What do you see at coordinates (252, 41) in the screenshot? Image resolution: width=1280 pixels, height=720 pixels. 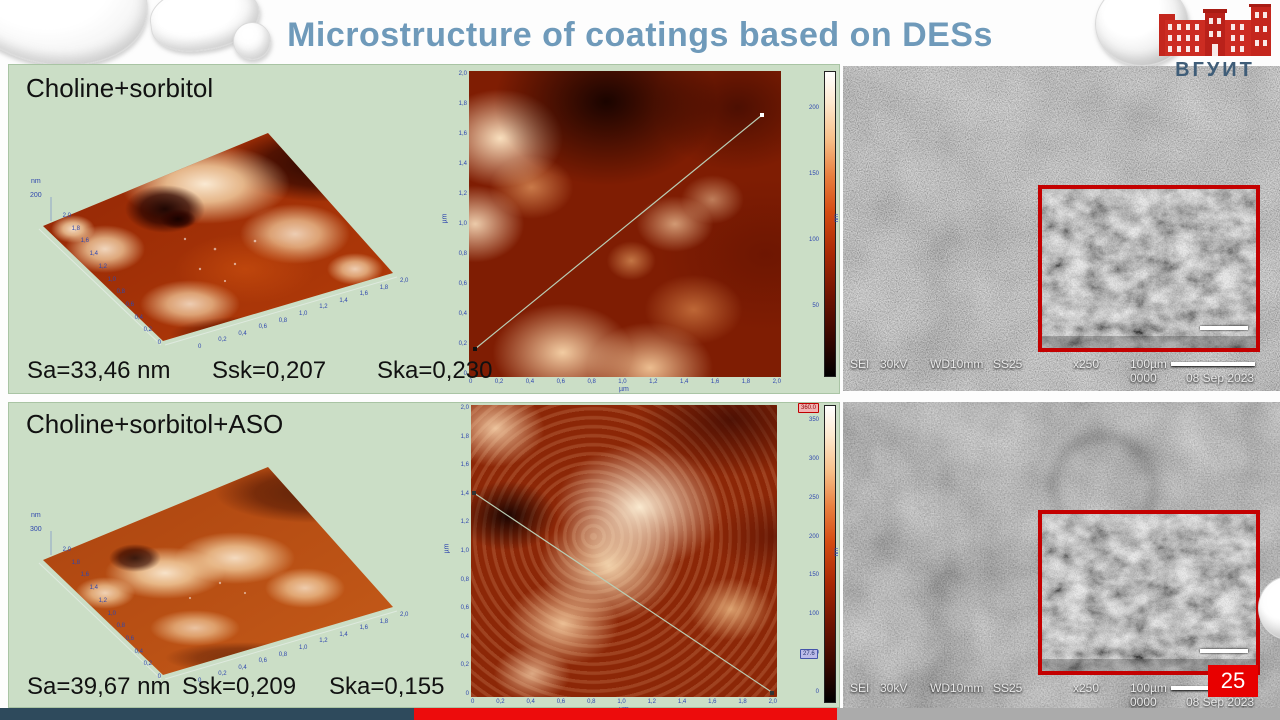 I see `droplet-decoration` at bounding box center [252, 41].